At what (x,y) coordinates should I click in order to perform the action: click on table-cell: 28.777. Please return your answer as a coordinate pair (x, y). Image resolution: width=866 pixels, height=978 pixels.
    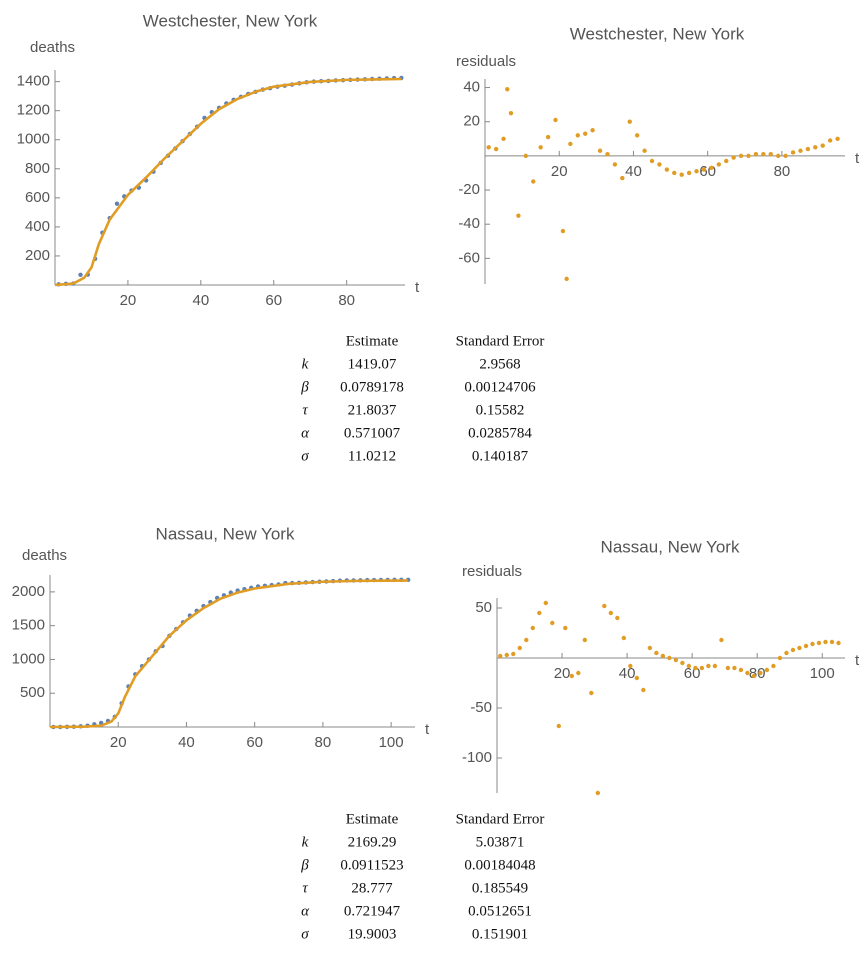
    Looking at the image, I should click on (372, 888).